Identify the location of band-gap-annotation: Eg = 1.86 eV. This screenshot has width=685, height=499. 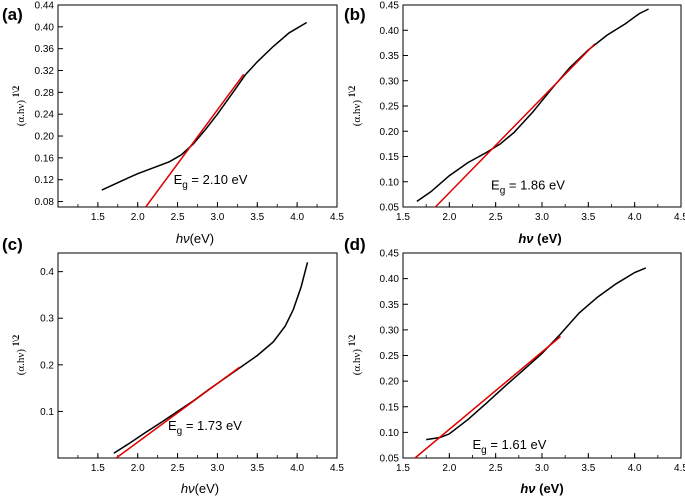
(528, 186).